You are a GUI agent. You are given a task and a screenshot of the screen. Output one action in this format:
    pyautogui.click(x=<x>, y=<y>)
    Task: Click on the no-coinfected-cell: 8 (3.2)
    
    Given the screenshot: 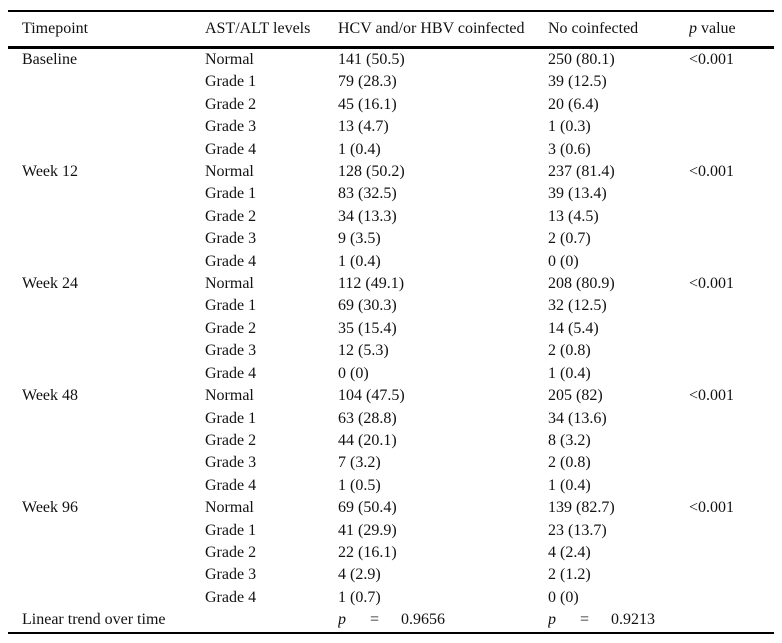 What is the action you would take?
    pyautogui.click(x=569, y=440)
    